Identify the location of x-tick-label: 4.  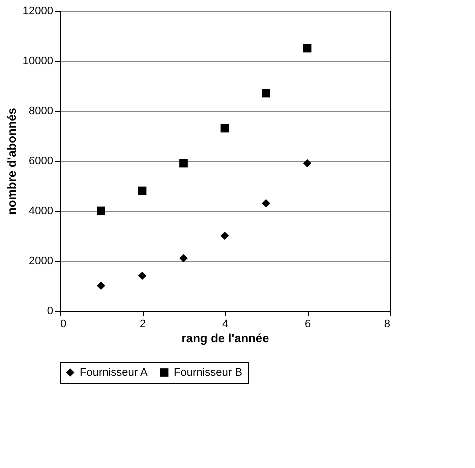
(225, 324).